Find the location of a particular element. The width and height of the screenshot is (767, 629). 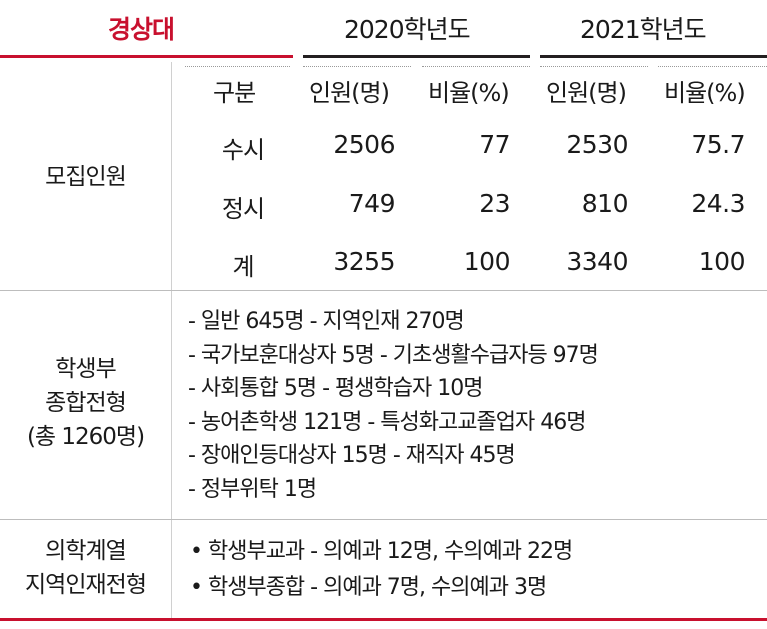

row-division: 정시 is located at coordinates (243, 209).